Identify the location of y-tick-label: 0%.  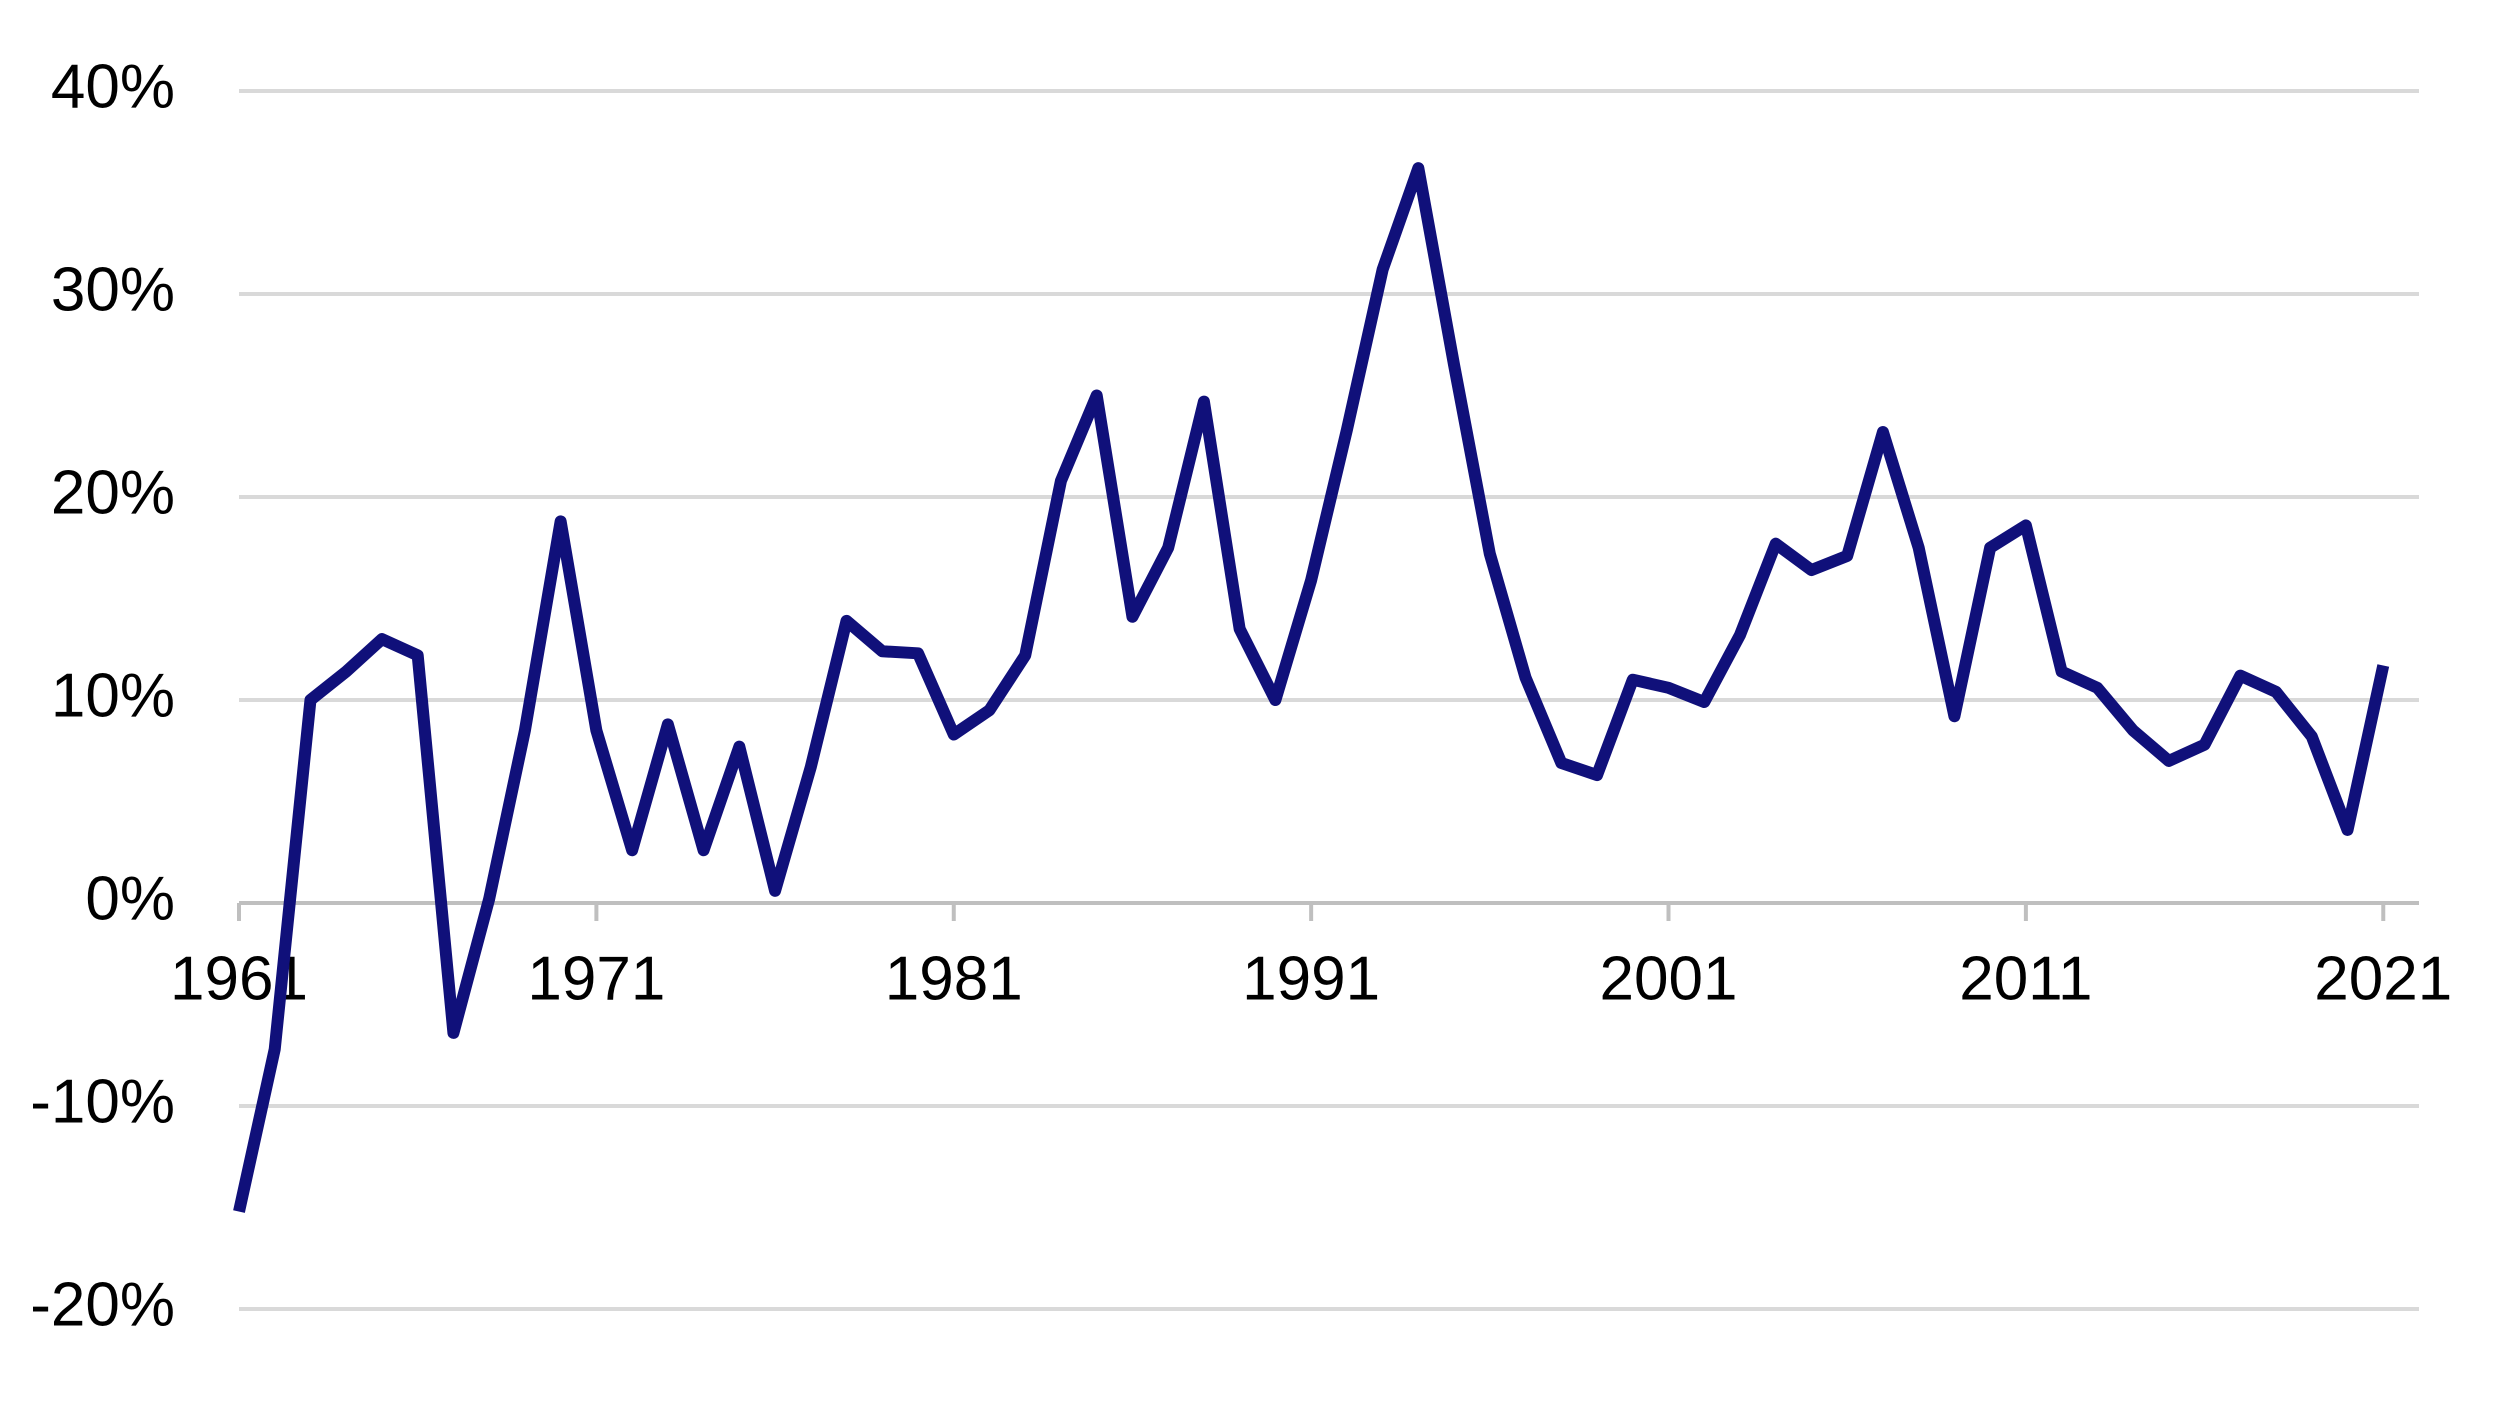
(130, 898).